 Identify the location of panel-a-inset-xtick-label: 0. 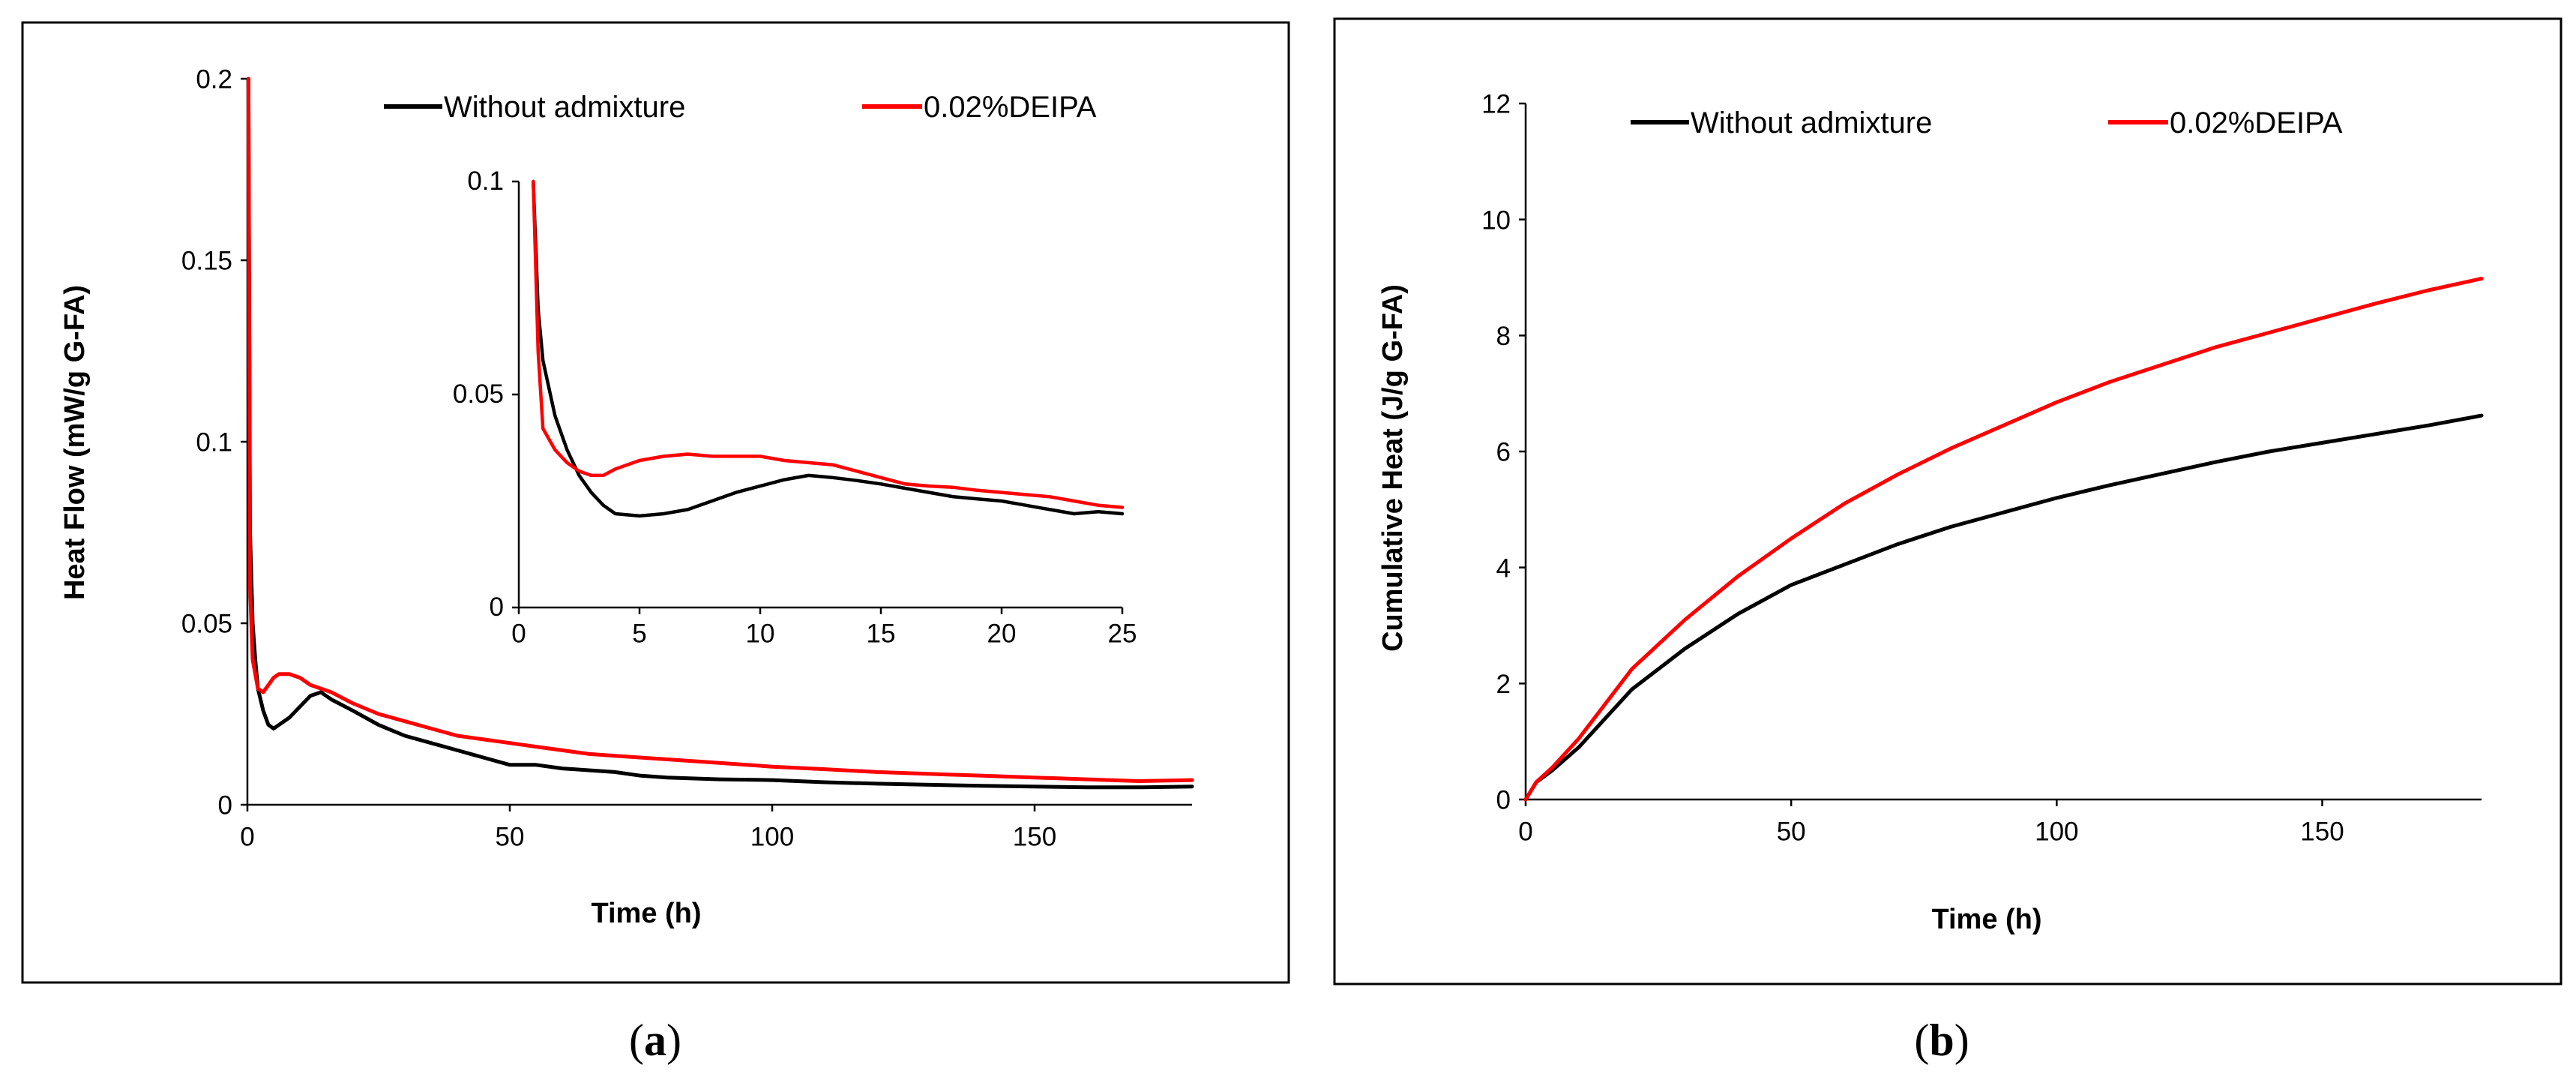
(518, 634).